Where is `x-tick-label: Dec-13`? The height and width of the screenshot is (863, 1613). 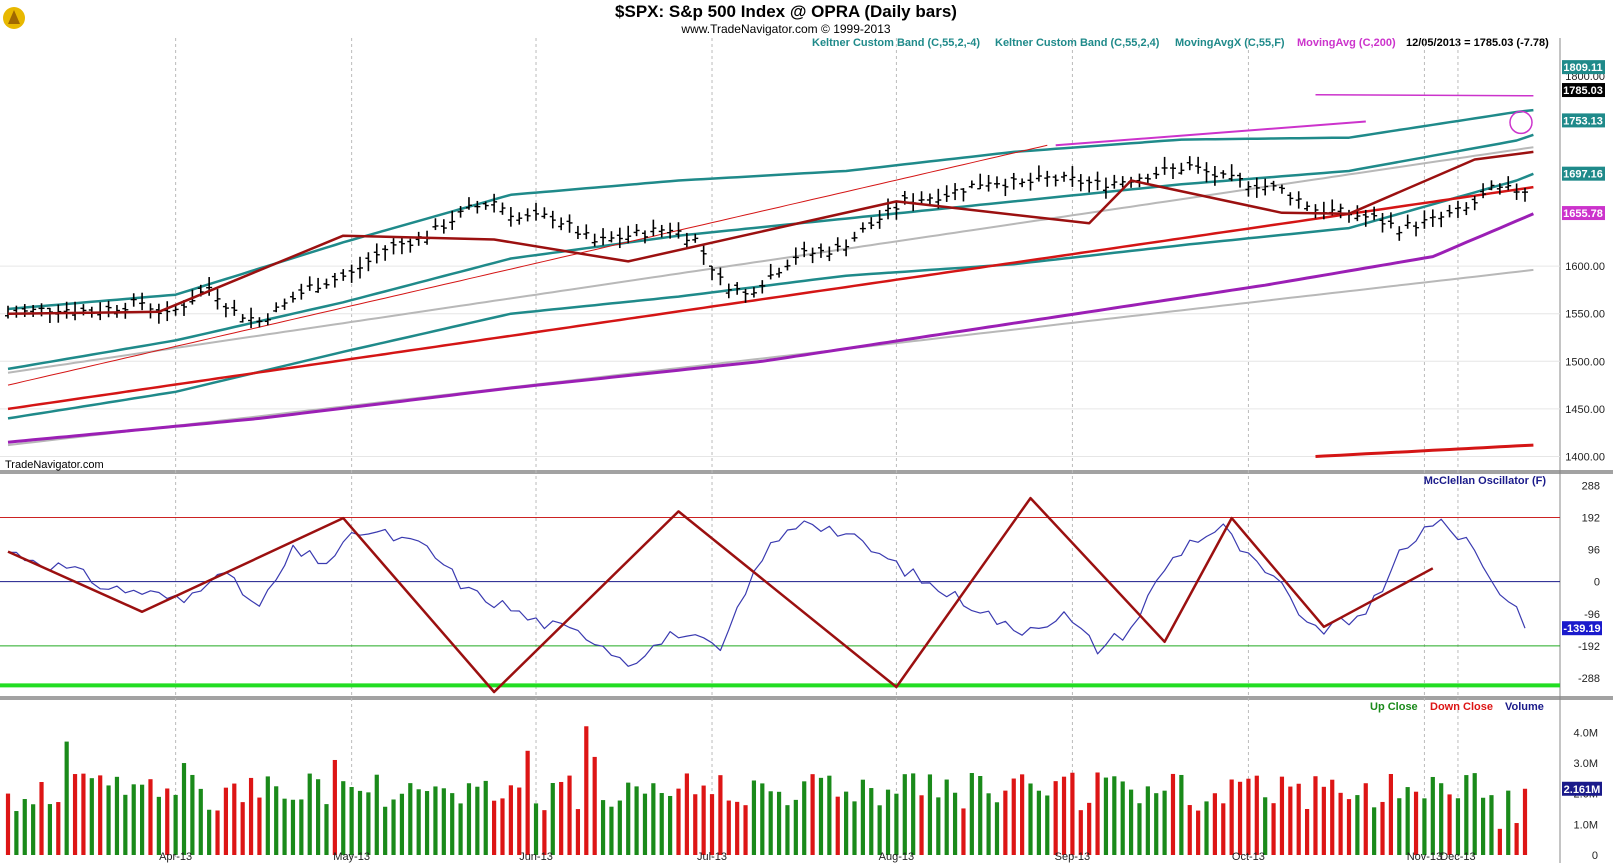
x-tick-label: Dec-13 is located at coordinates (1457, 857).